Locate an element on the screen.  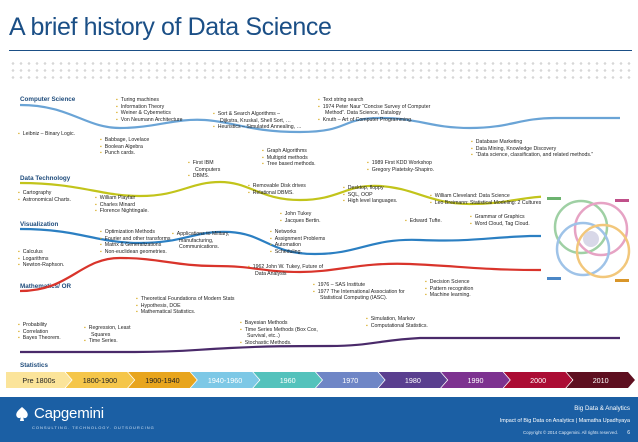
note-line: Squares is located at coordinates (101, 334).